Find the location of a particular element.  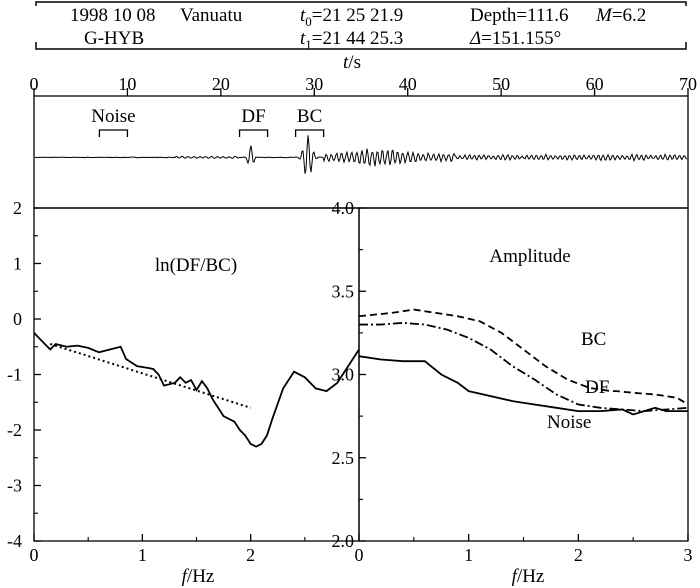

y-tick-label: -3 is located at coordinates (14, 486).